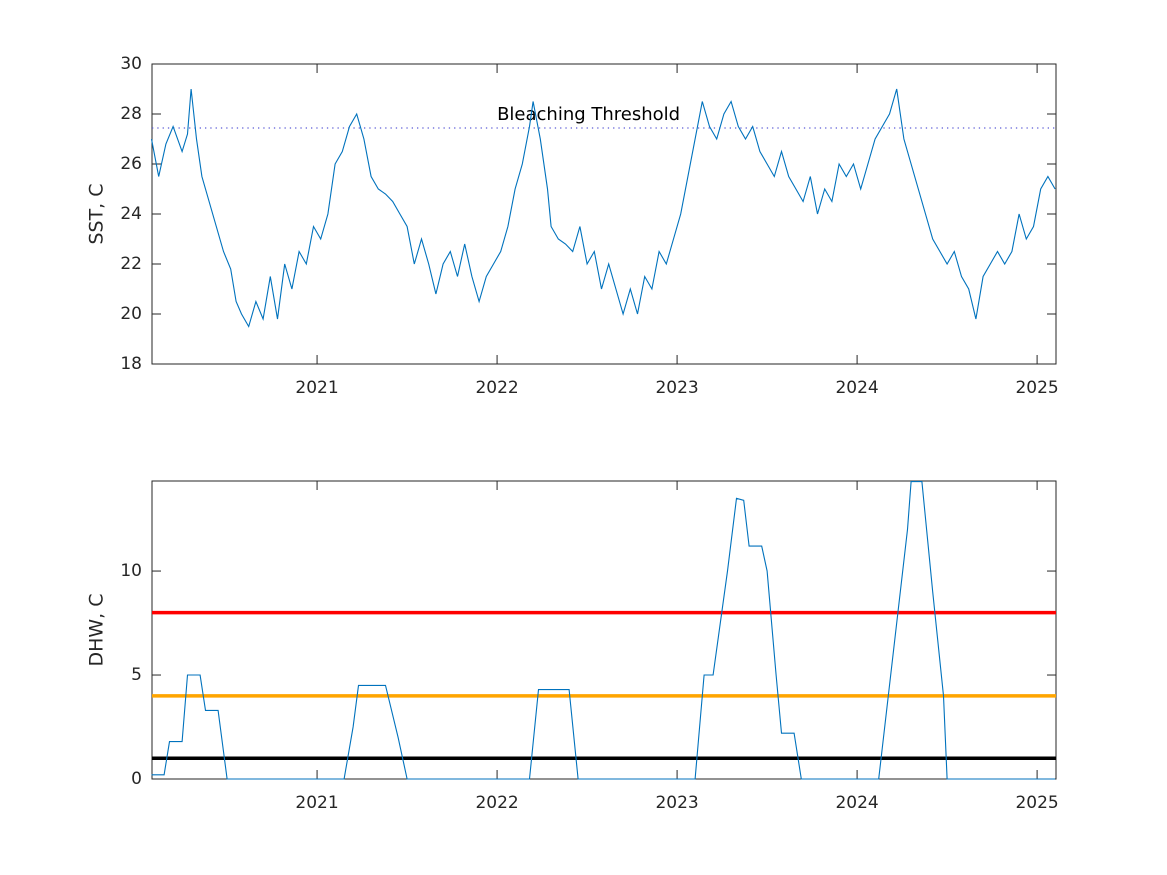 The width and height of the screenshot is (1167, 875). What do you see at coordinates (131, 264) in the screenshot?
I see `y-tick-label: 22` at bounding box center [131, 264].